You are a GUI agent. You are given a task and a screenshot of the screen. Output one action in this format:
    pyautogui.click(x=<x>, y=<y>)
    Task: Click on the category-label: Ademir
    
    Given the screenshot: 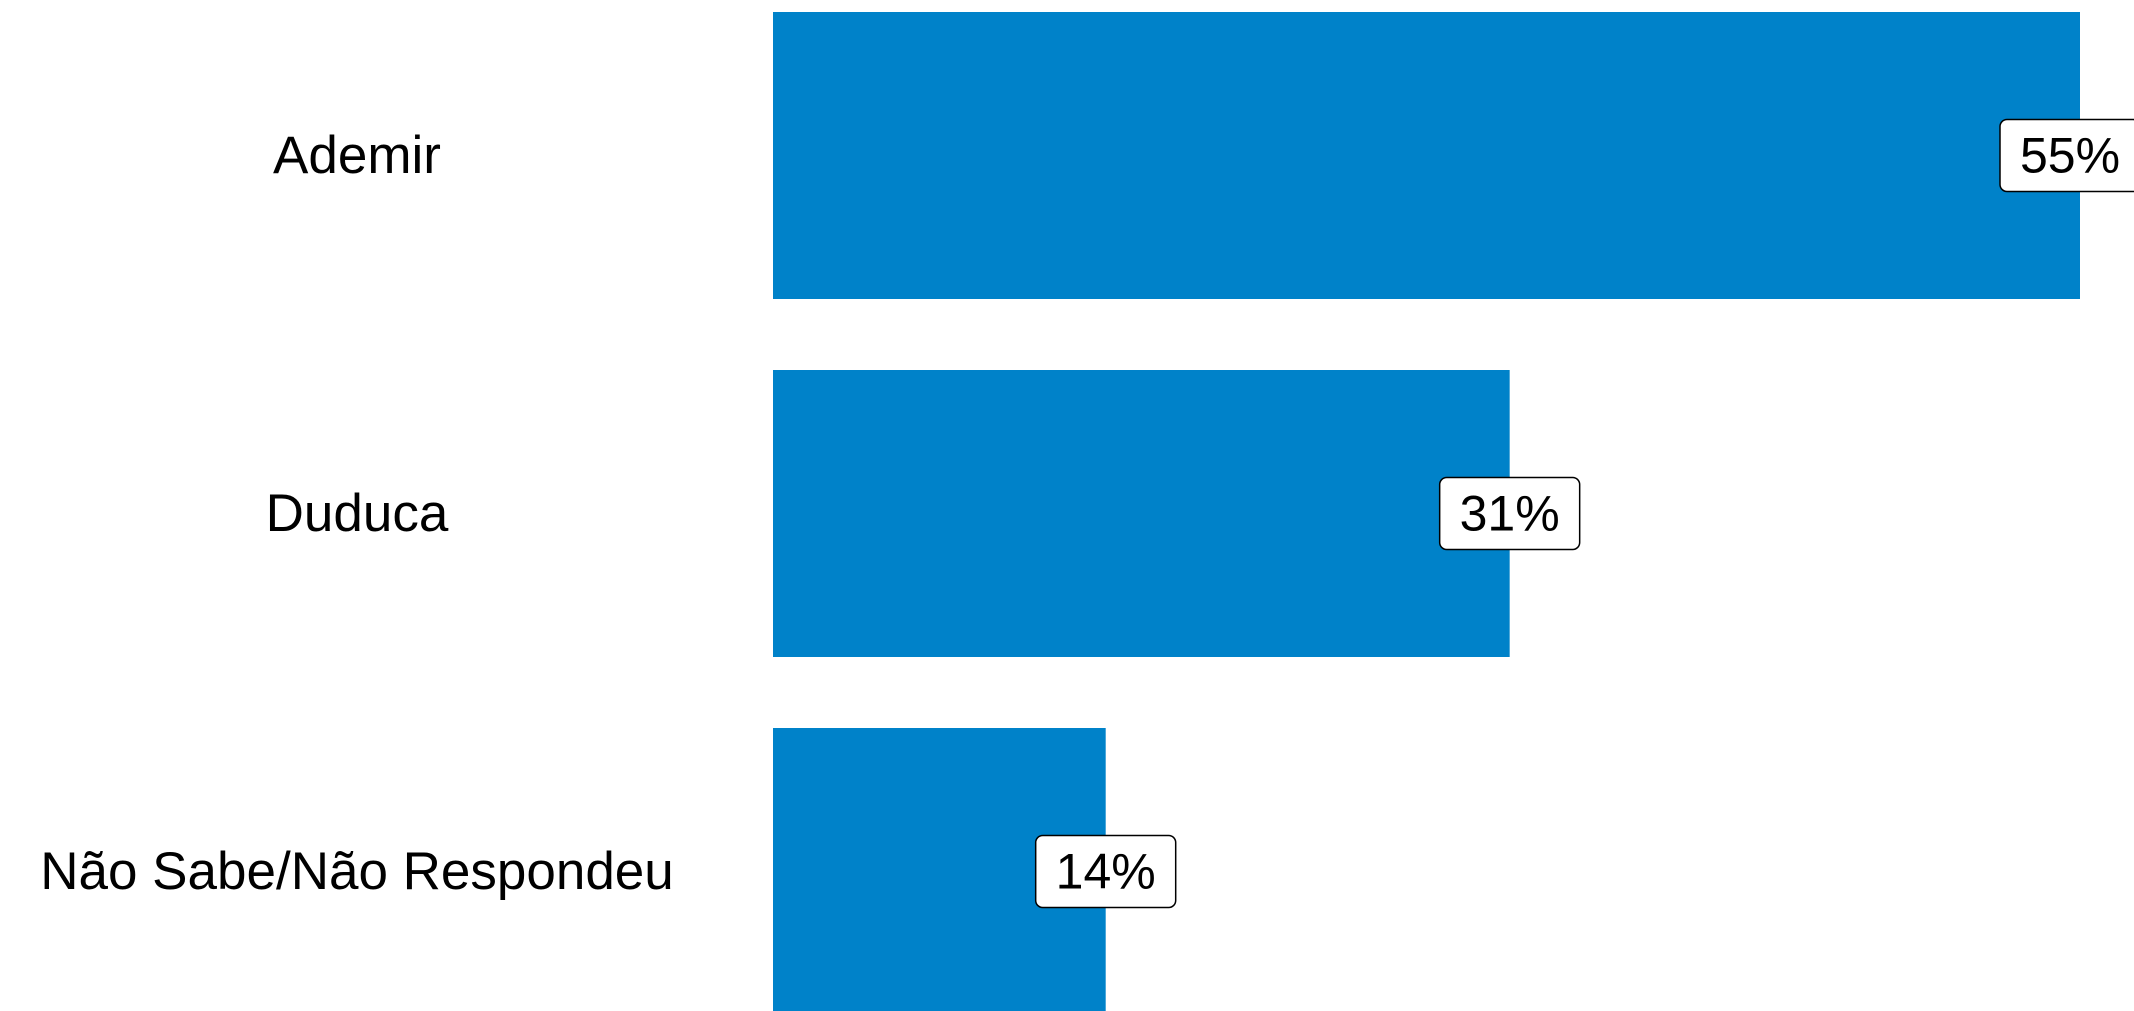 What is the action you would take?
    pyautogui.click(x=357, y=155)
    